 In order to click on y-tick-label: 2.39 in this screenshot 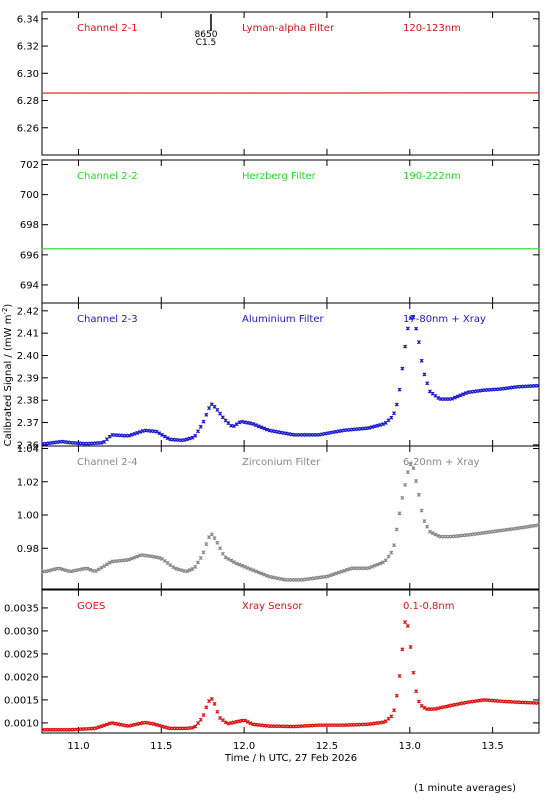, I will do `click(28, 378)`.